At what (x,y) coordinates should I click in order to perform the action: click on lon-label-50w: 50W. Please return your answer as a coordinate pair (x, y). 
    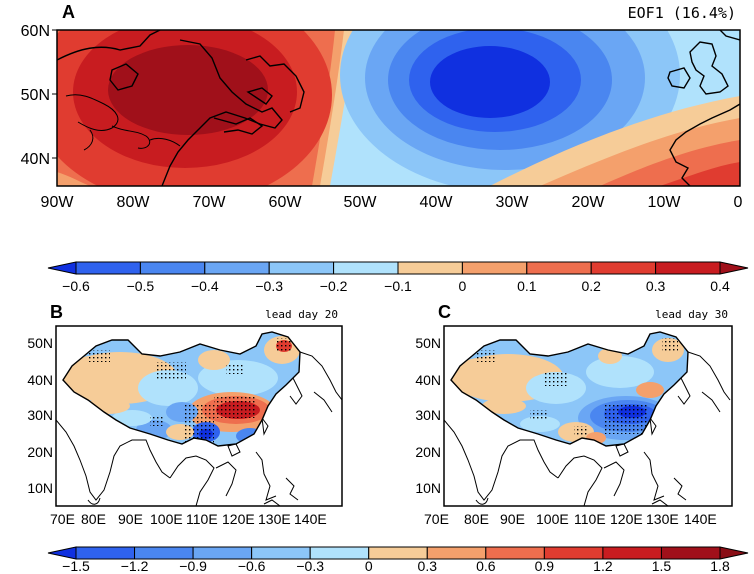
    Looking at the image, I should click on (361, 202).